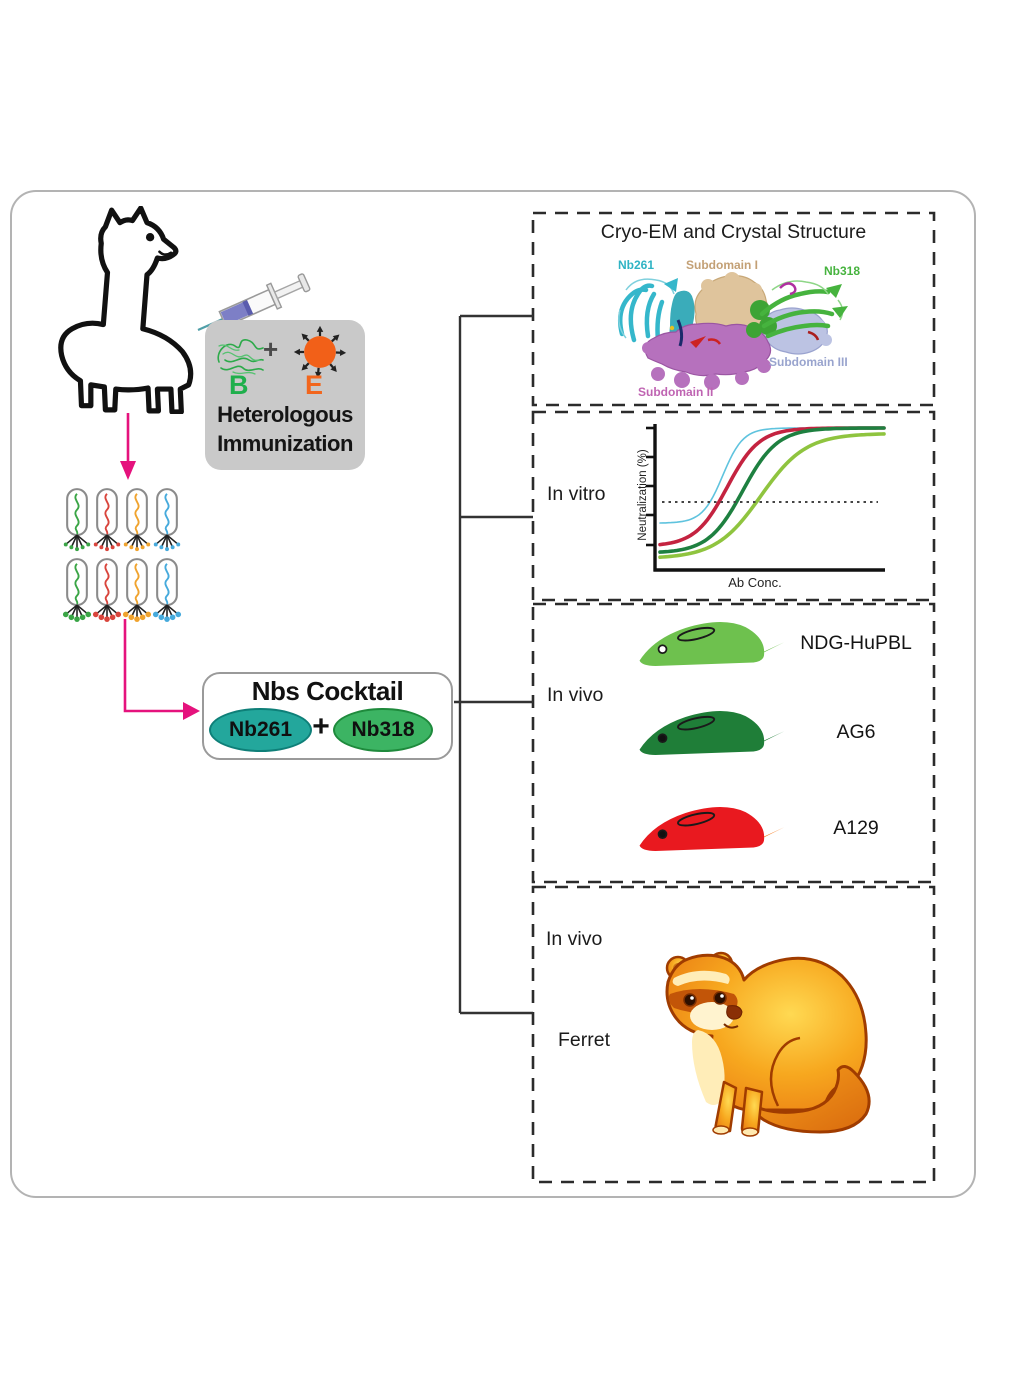 Image resolution: width=1034 pixels, height=1397 pixels. What do you see at coordinates (636, 265) in the screenshot?
I see `label-nb261: Nb261` at bounding box center [636, 265].